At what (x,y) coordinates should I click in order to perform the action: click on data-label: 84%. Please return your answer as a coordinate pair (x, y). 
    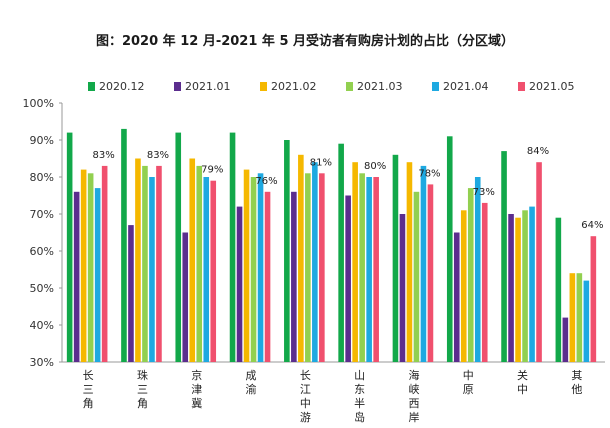
    Looking at the image, I should click on (538, 151).